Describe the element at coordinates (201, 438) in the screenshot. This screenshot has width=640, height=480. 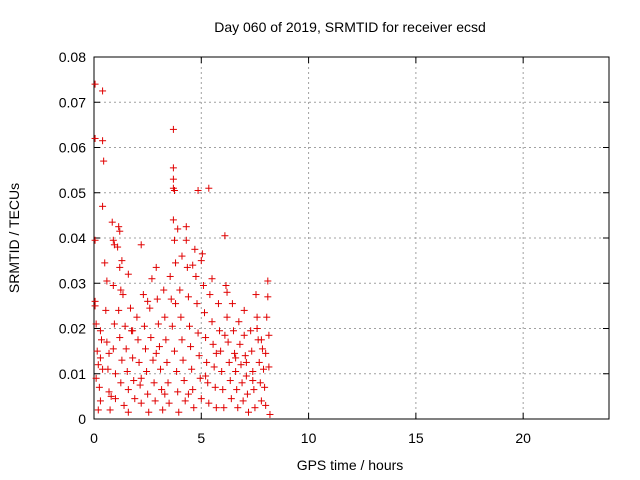
I see `x-tick-label: 5` at that location.